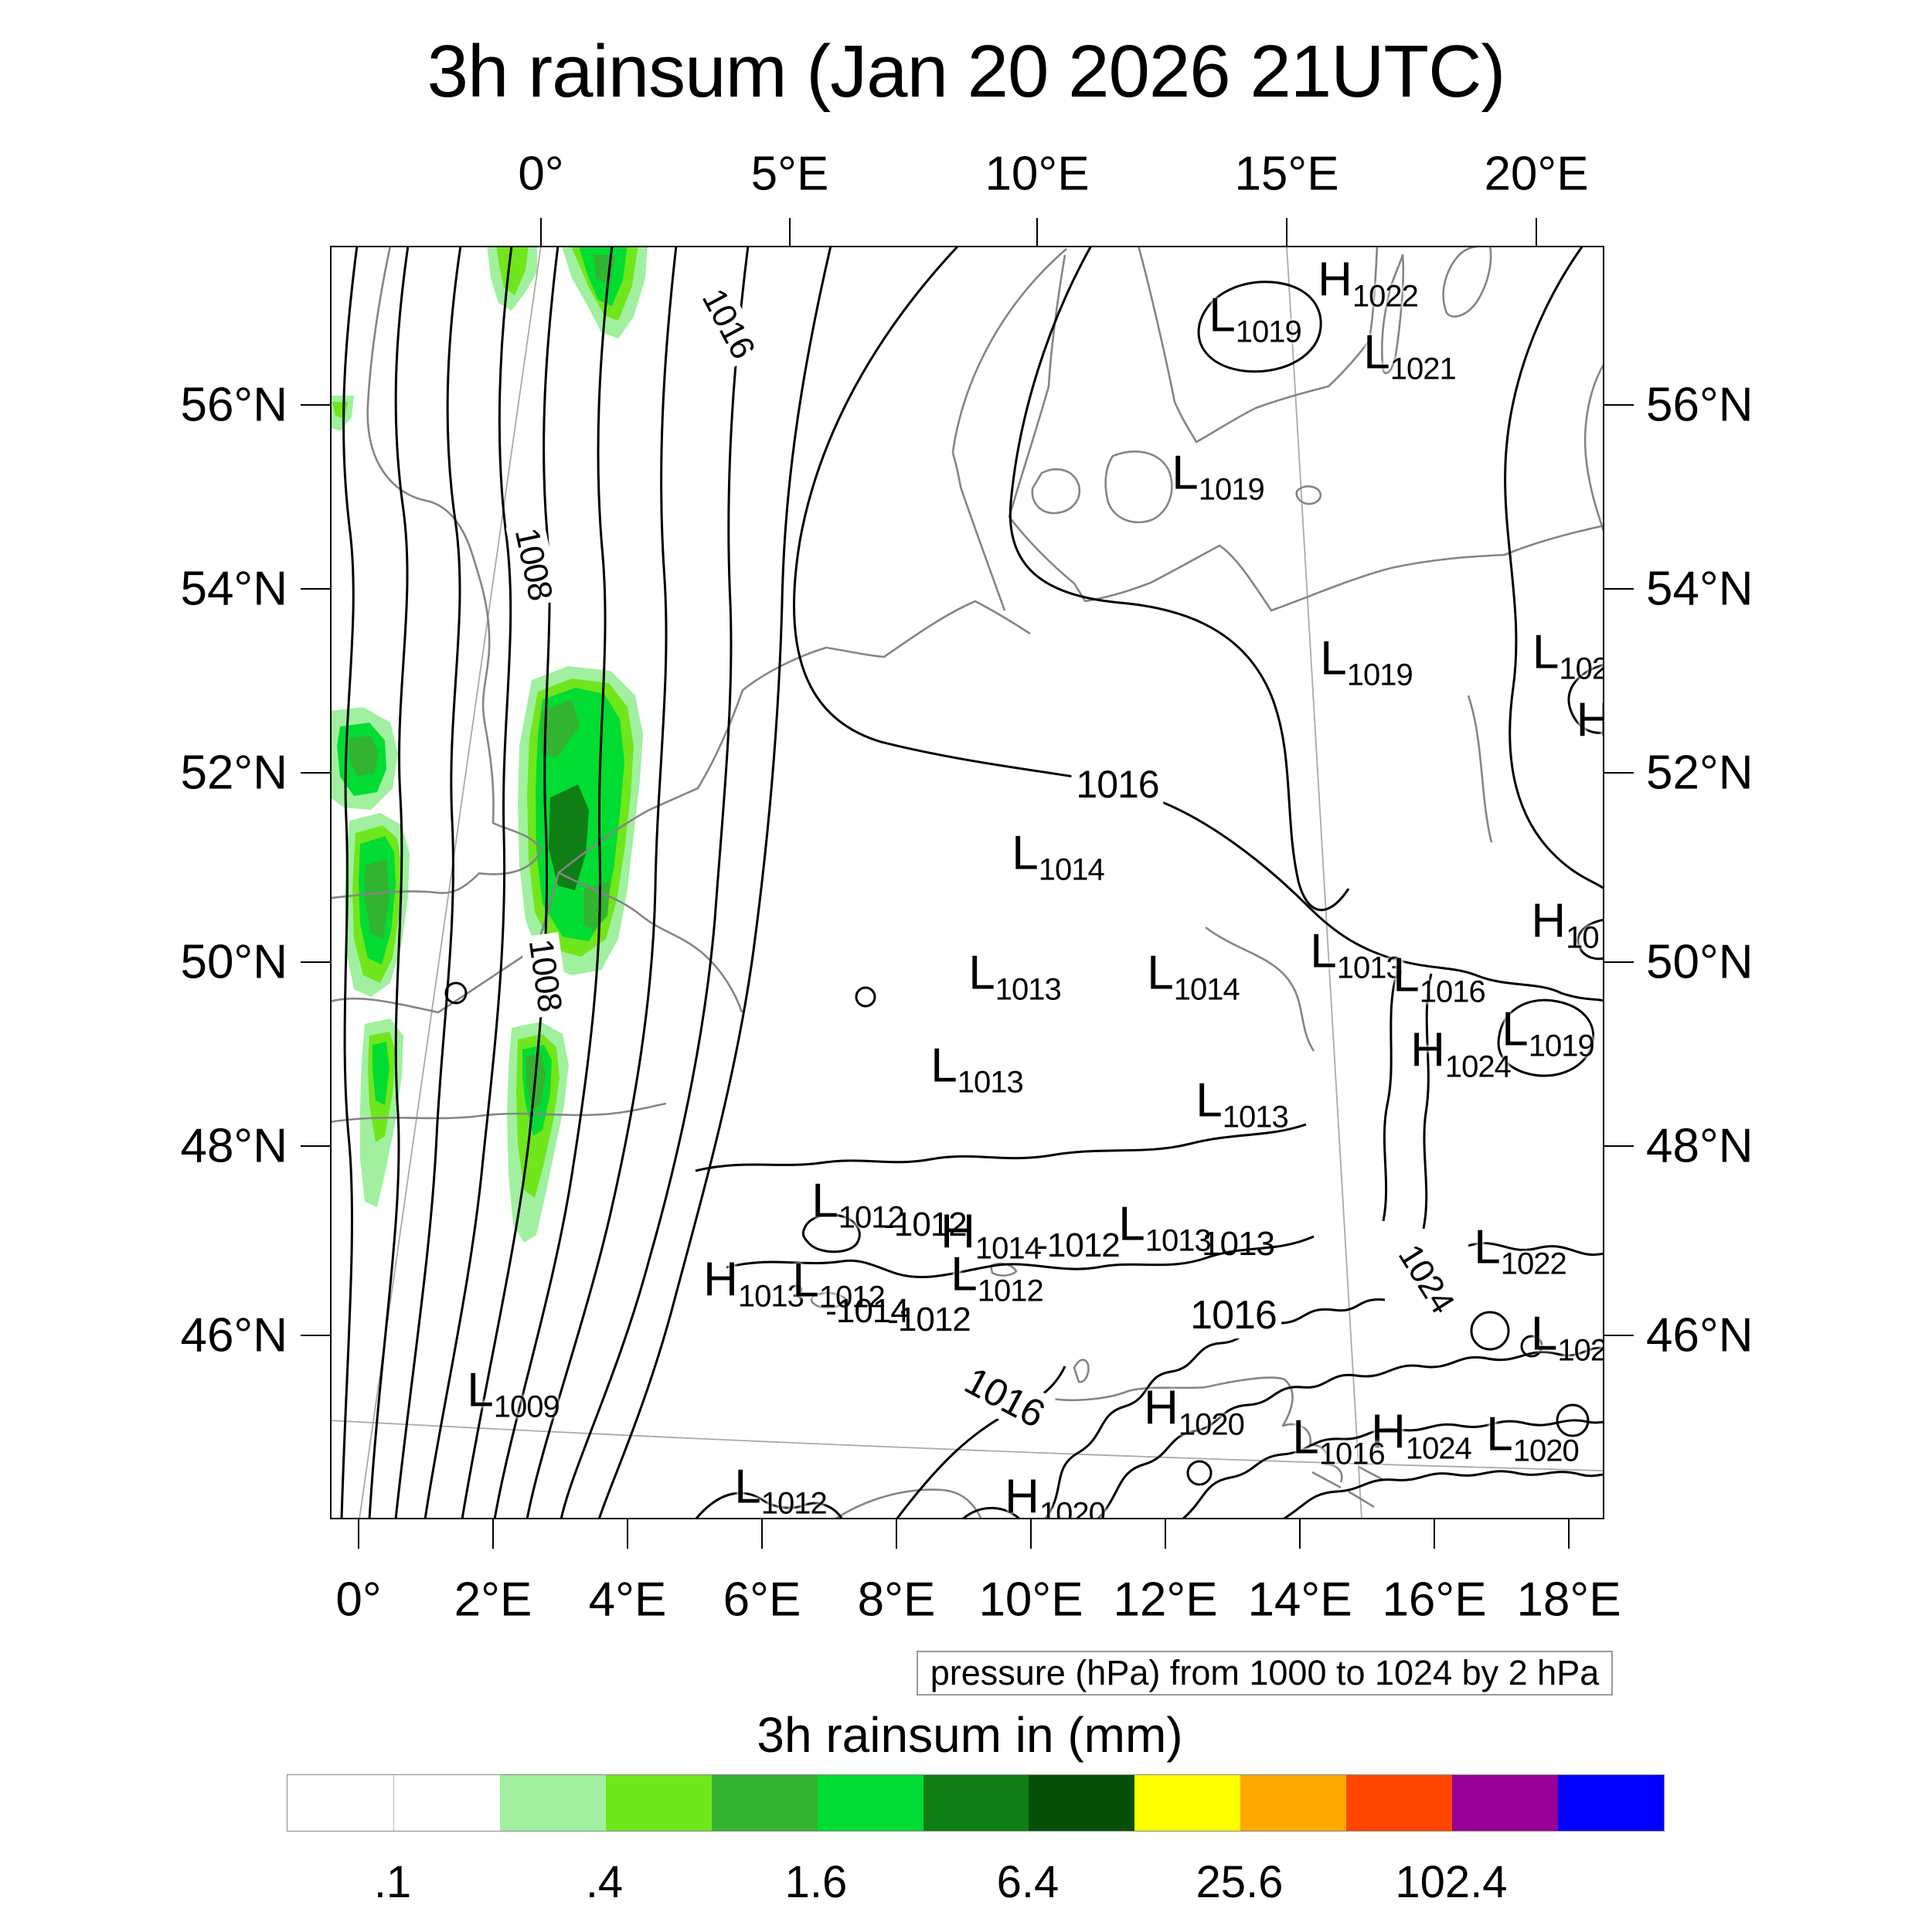 This screenshot has height=1932, width=1932. I want to click on top-axis-label: 10°E, so click(1037, 174).